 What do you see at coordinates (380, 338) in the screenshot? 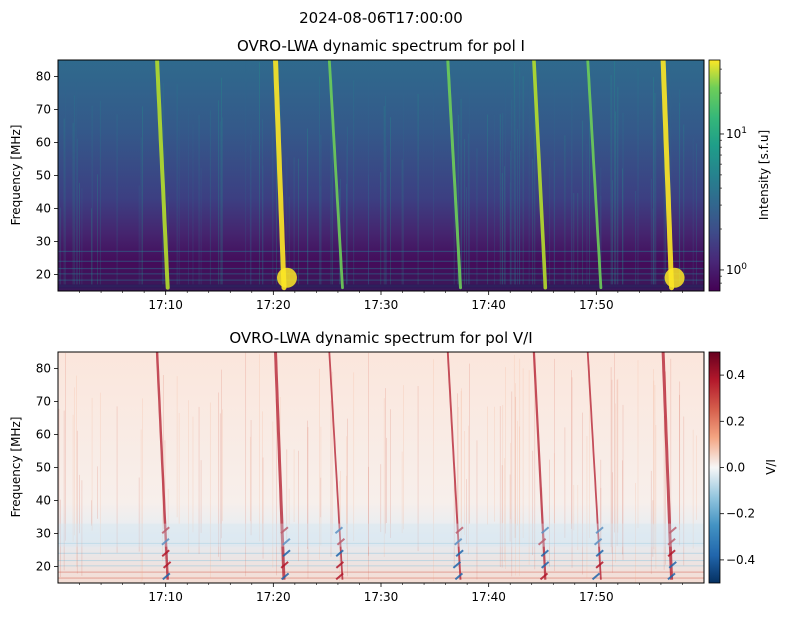
I see `panel-title: OVRO-LWA dynamic spectrum for pol V/I` at bounding box center [380, 338].